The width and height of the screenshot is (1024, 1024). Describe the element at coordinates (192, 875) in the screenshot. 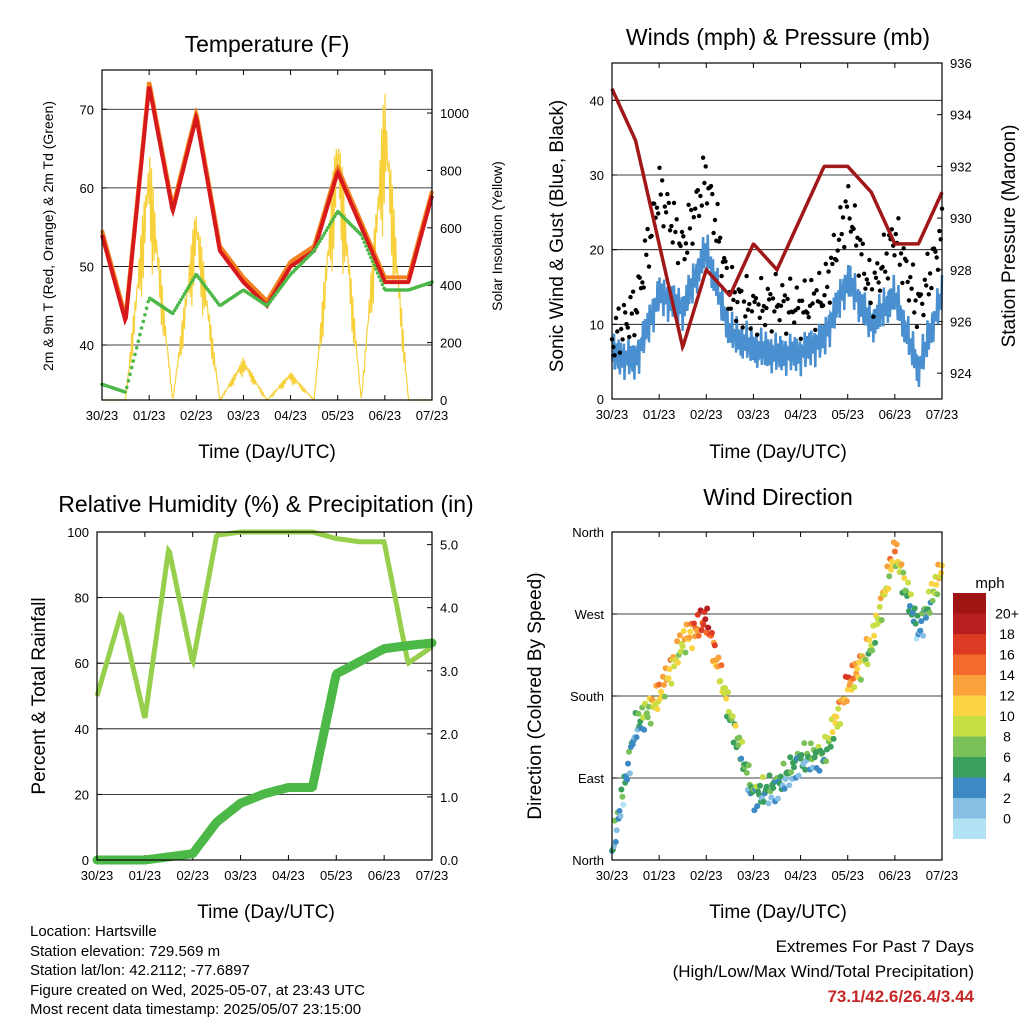

I see `humidity-x-tick-label: 02/23` at that location.